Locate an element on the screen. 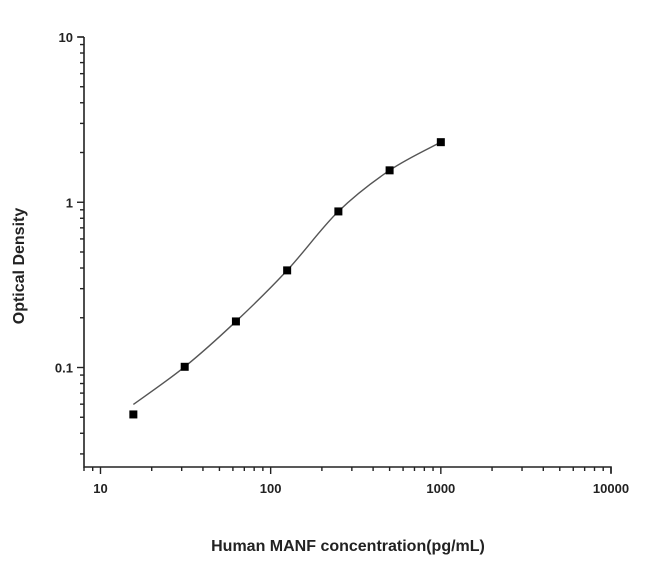 The height and width of the screenshot is (577, 650). x-tick-label: 10 is located at coordinates (100, 488).